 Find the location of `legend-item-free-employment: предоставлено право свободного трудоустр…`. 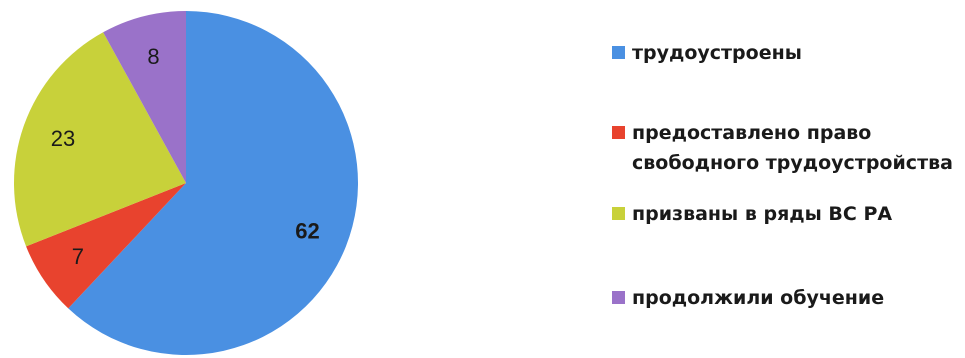

legend-item-free-employment: предоставлено право свободного трудоустр… is located at coordinates (782, 148).